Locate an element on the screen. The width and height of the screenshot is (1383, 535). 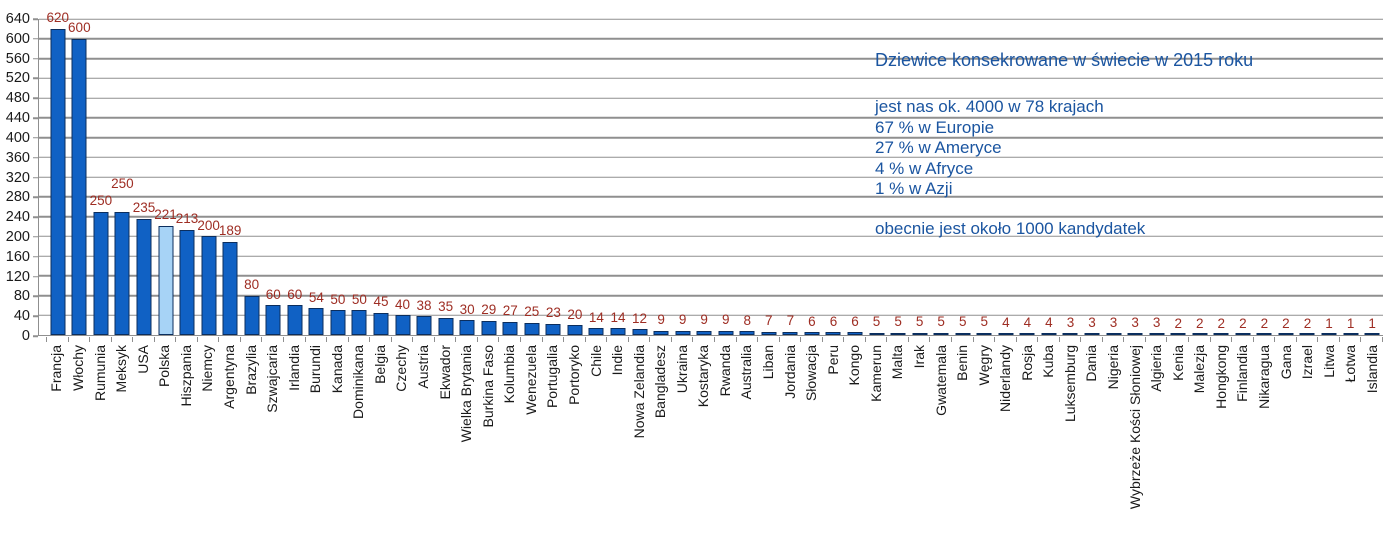
x-label-slot: Algieria is located at coordinates (1157, 439).